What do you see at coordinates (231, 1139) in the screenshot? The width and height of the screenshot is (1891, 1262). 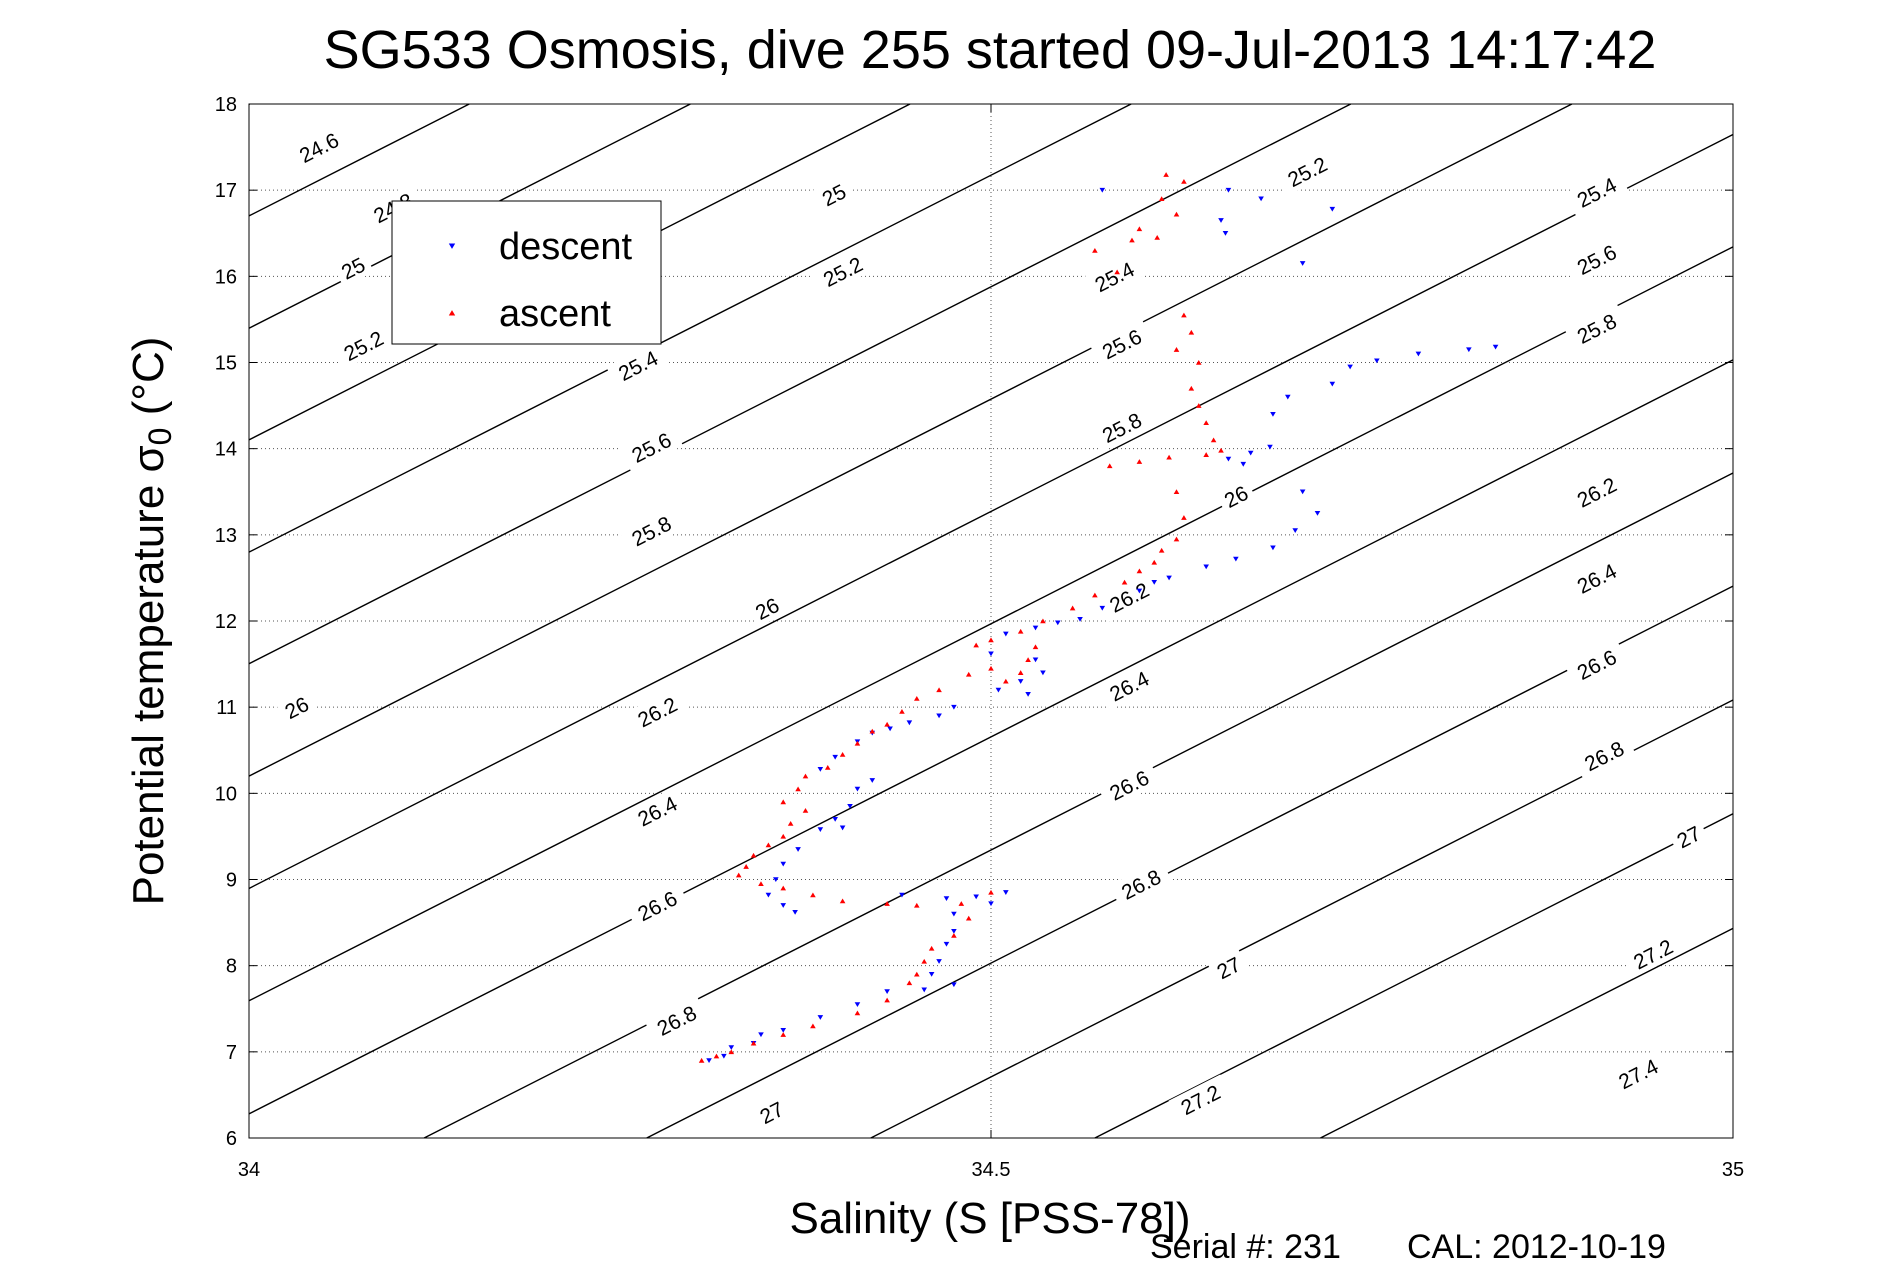 I see `y-tick-label: 6` at bounding box center [231, 1139].